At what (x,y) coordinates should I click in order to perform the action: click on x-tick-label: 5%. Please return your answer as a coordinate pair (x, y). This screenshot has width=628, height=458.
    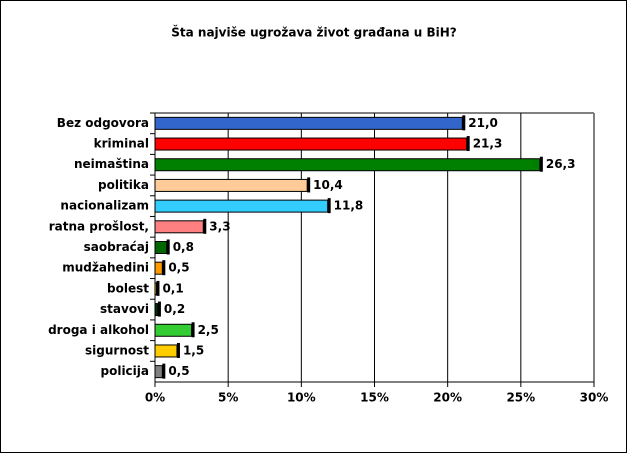
    Looking at the image, I should click on (228, 398).